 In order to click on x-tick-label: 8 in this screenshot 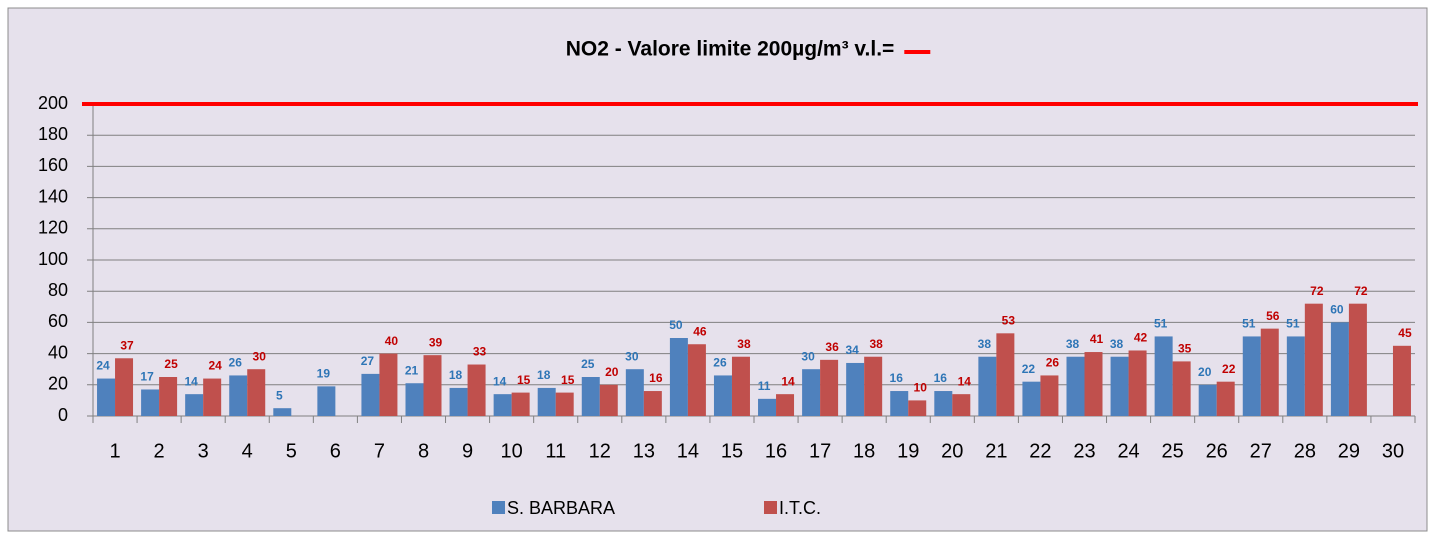, I will do `click(423, 451)`.